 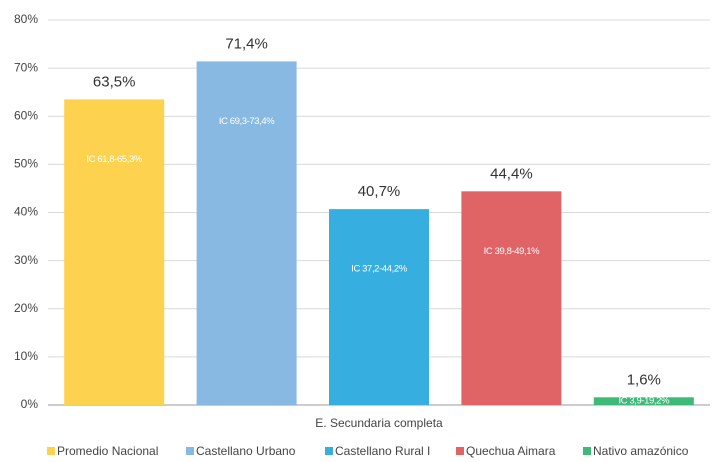 I want to click on ci-label: IC 39,8-49,1%, so click(x=512, y=251).